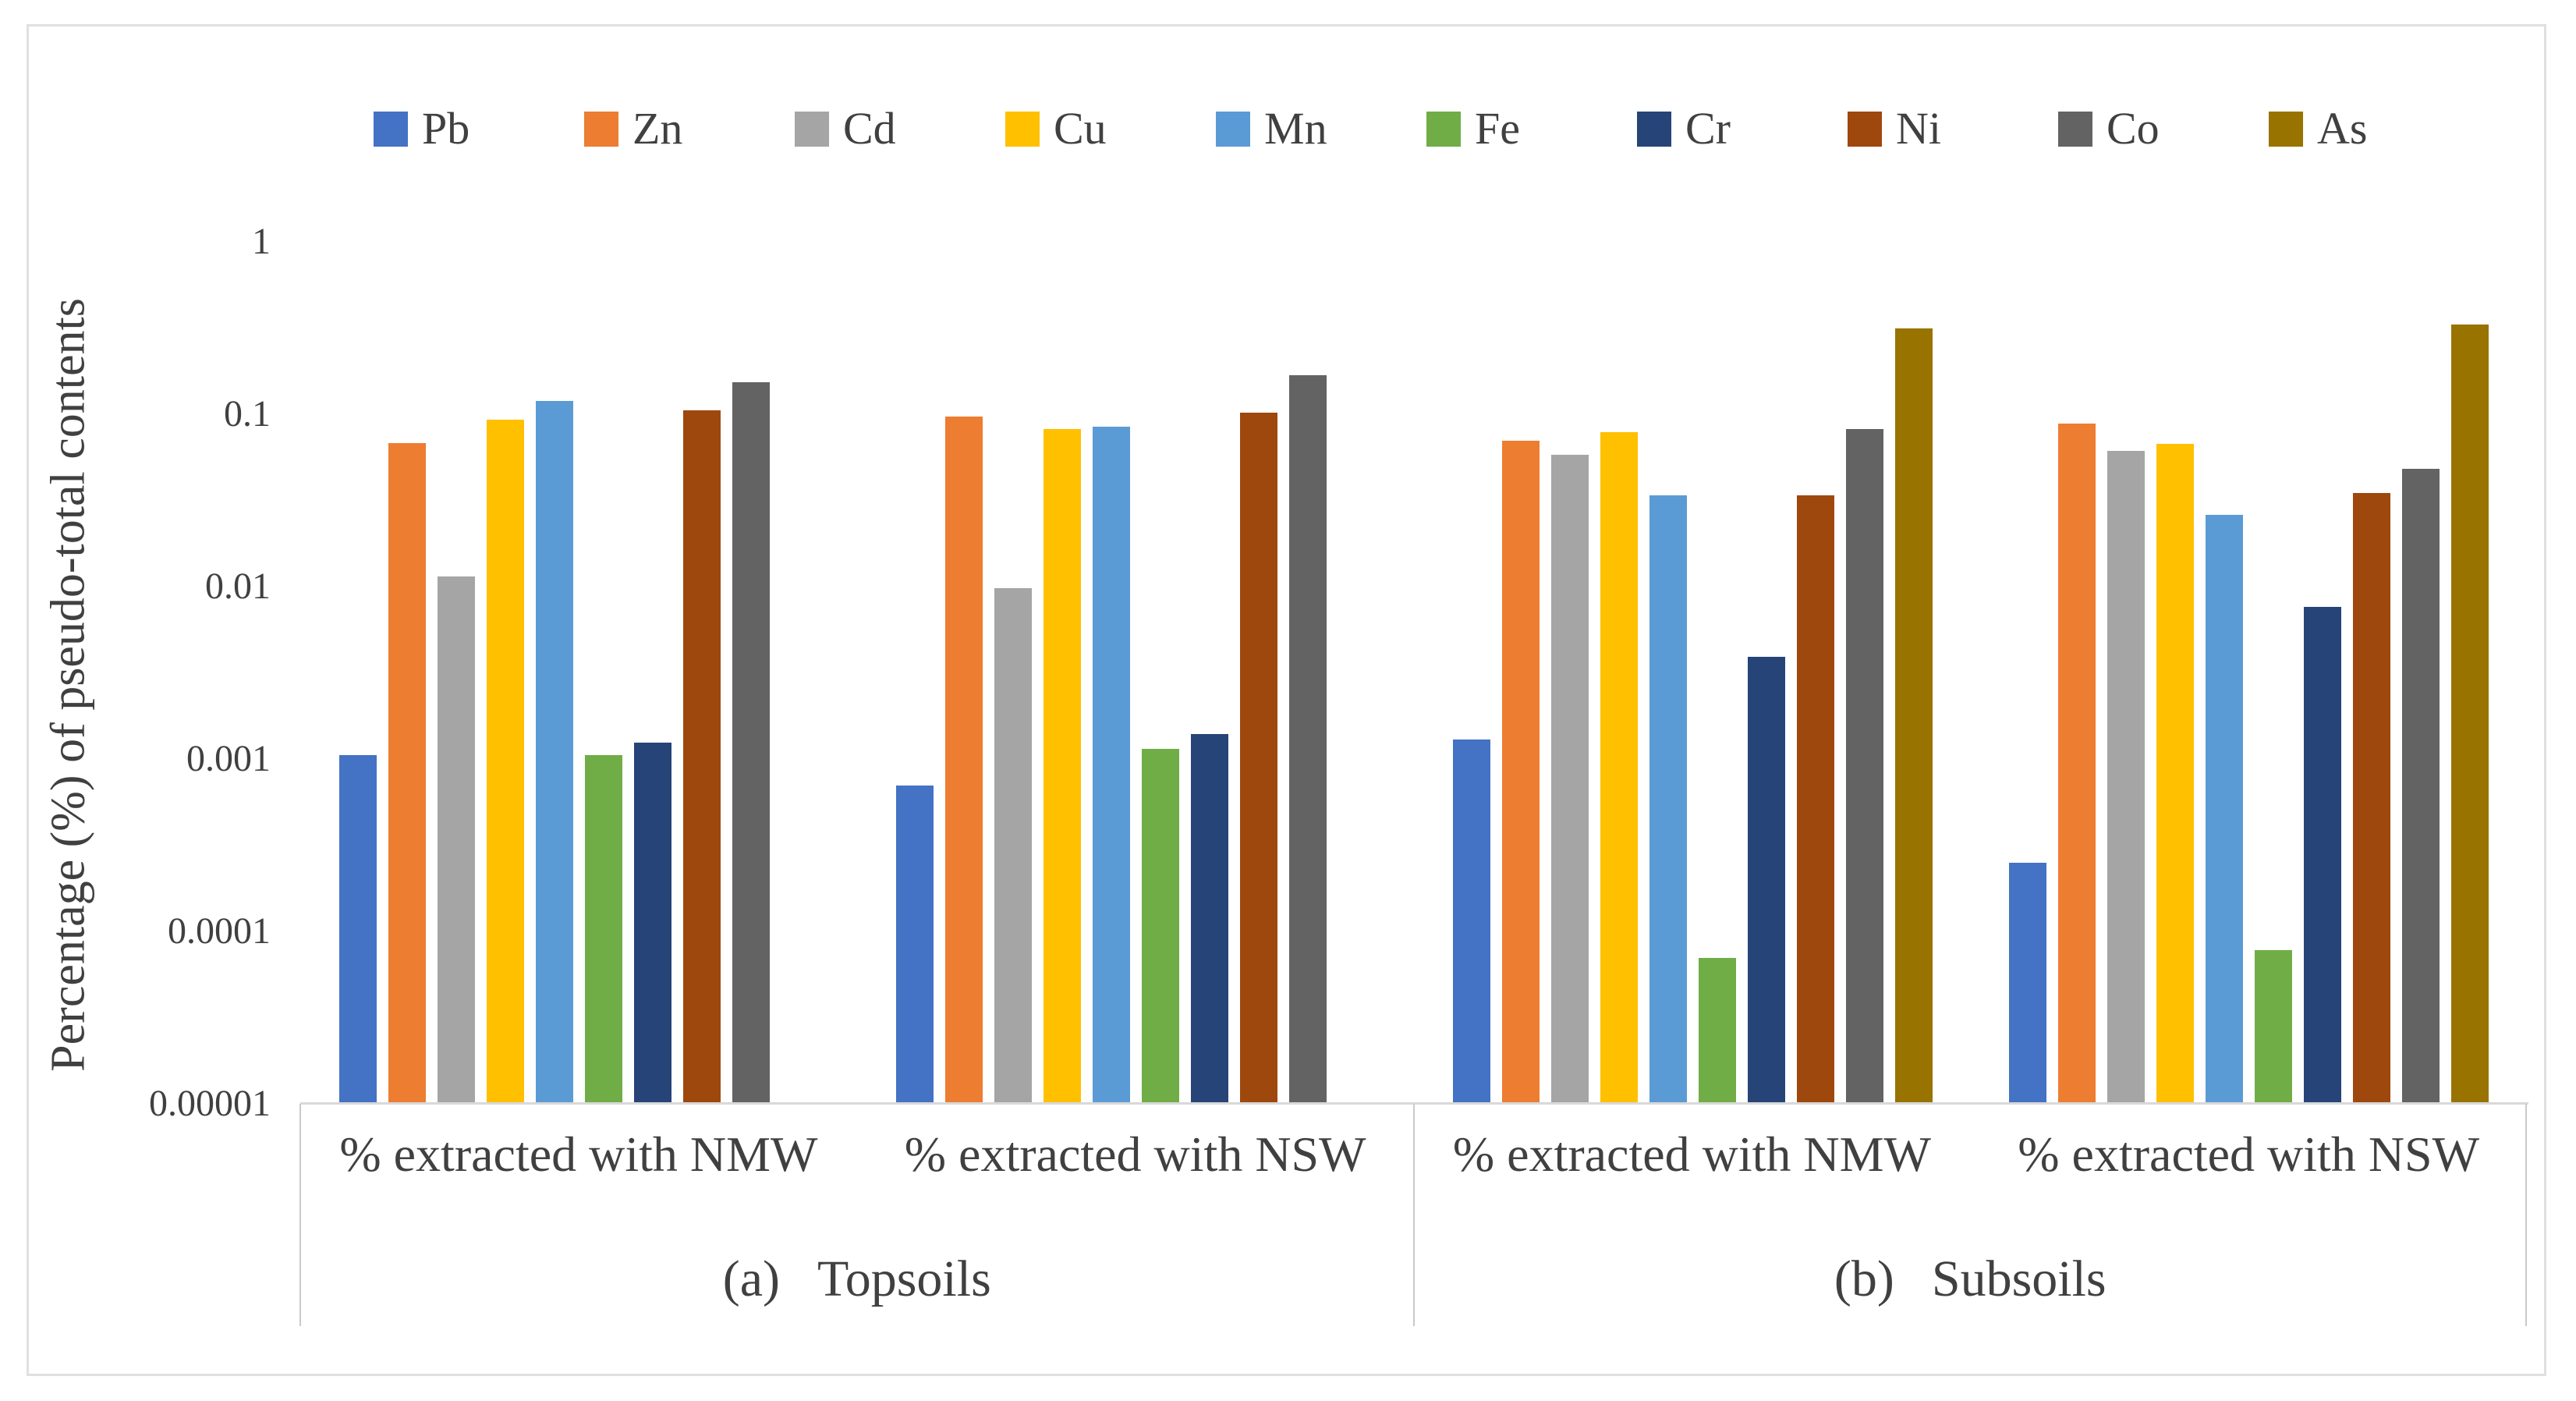  Describe the element at coordinates (1258, 758) in the screenshot. I see `bar-ni-group2` at that location.